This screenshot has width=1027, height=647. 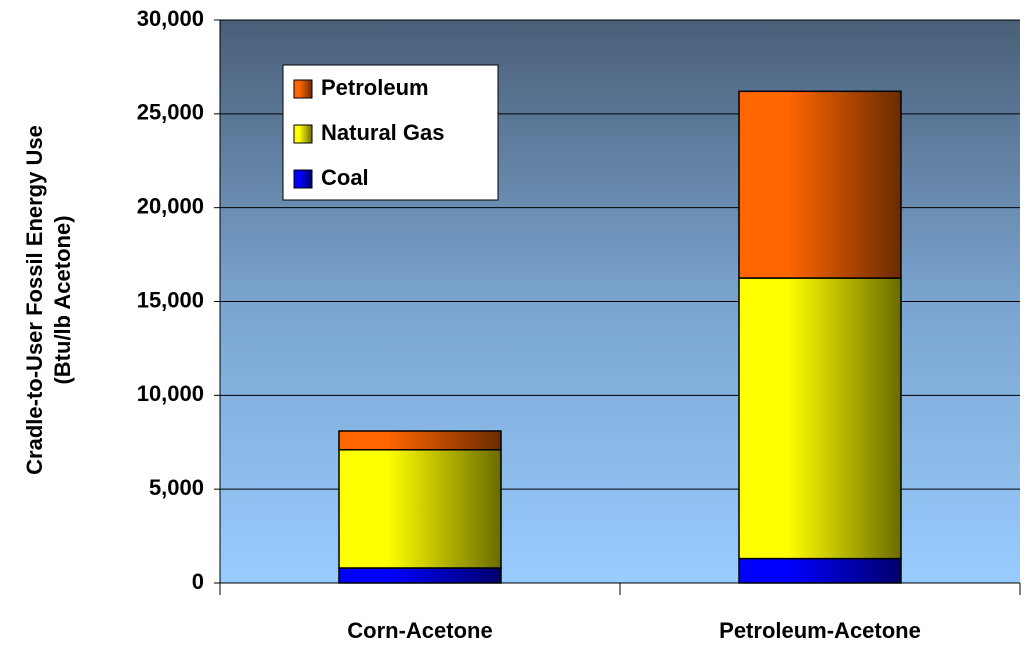 I want to click on legend: Petroleum Natural Gas Coal, so click(x=390, y=132).